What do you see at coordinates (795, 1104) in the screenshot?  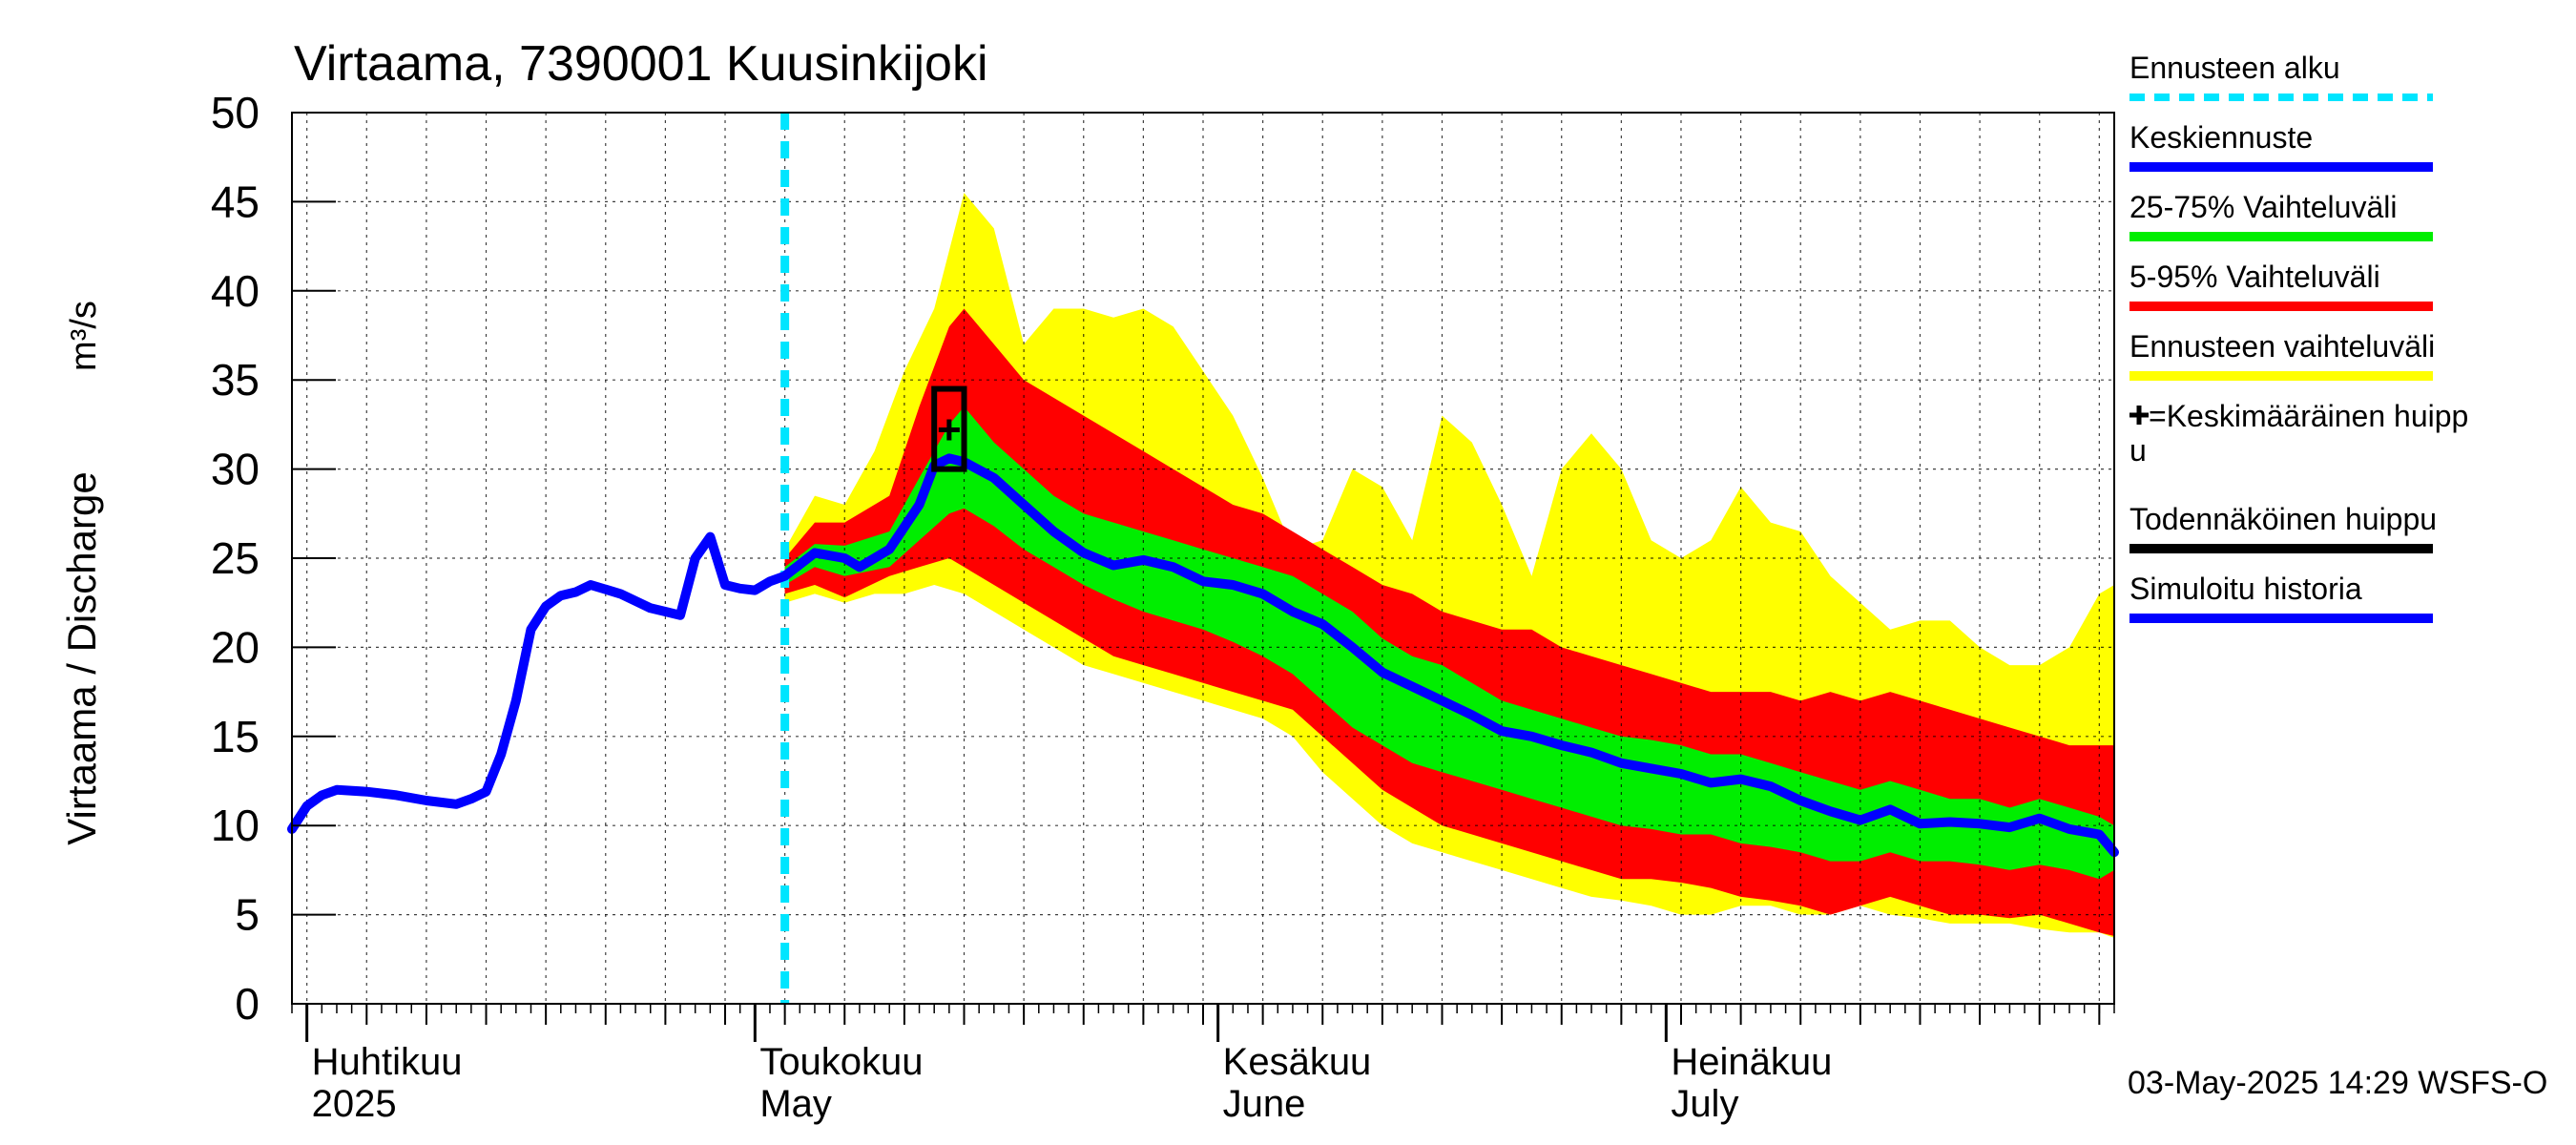 I see `x-month-label-en: May` at bounding box center [795, 1104].